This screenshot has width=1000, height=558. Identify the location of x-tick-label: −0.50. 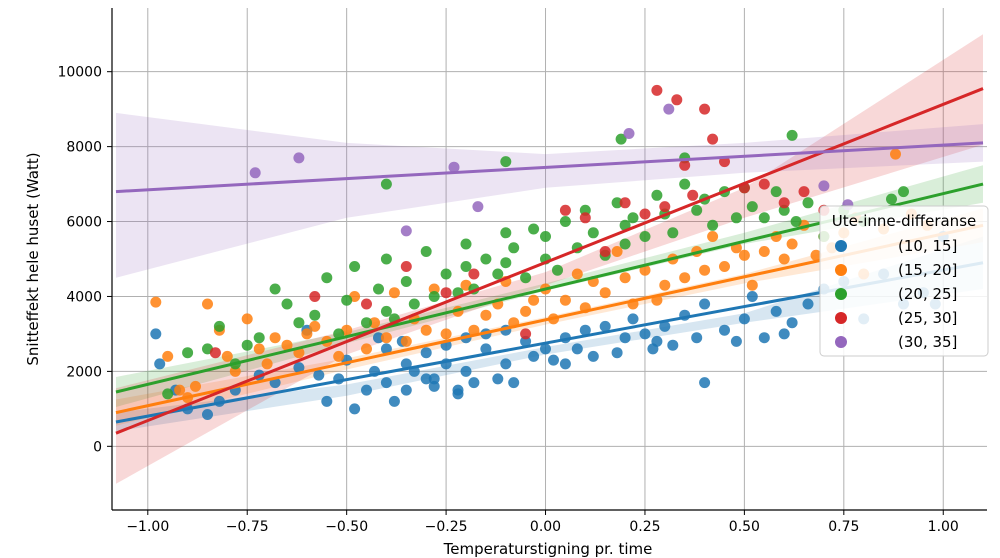
(346, 527).